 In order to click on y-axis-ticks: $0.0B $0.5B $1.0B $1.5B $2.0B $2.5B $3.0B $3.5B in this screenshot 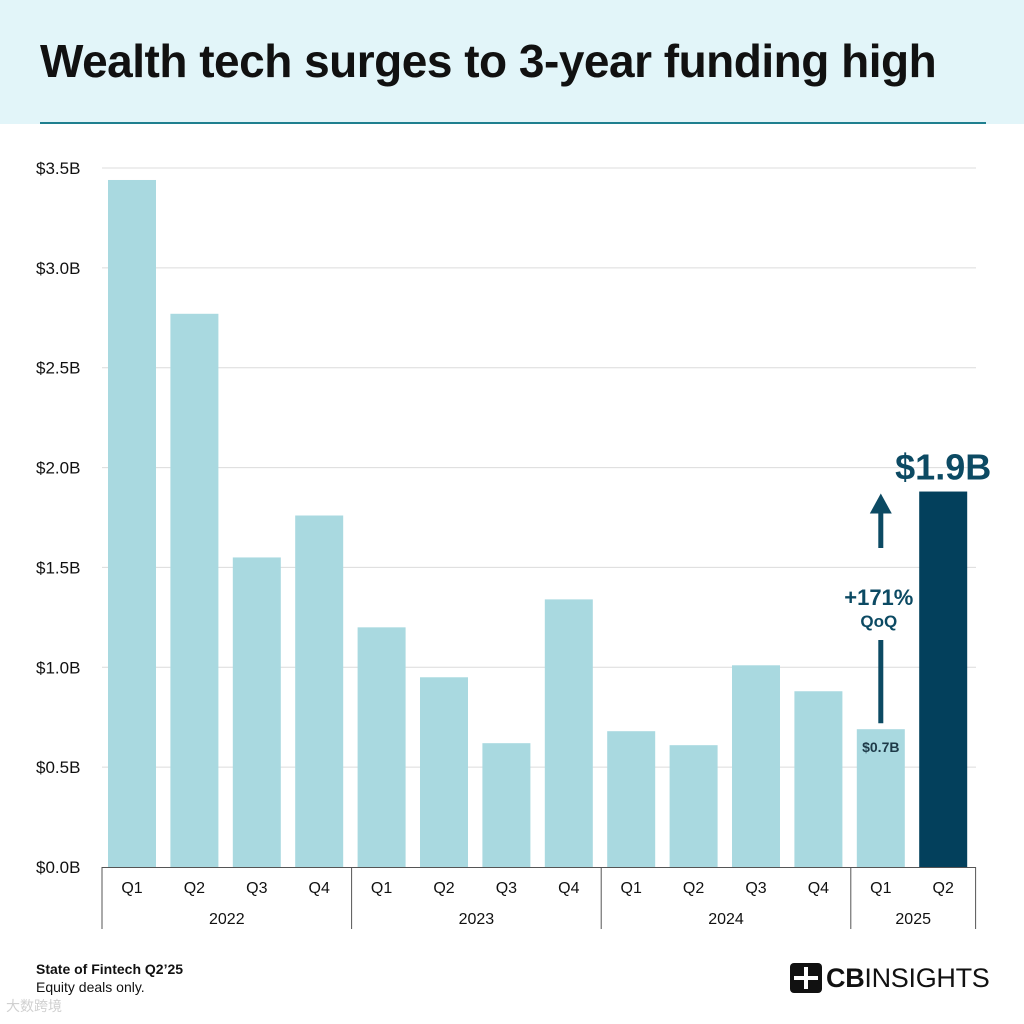, I will do `click(58, 518)`.